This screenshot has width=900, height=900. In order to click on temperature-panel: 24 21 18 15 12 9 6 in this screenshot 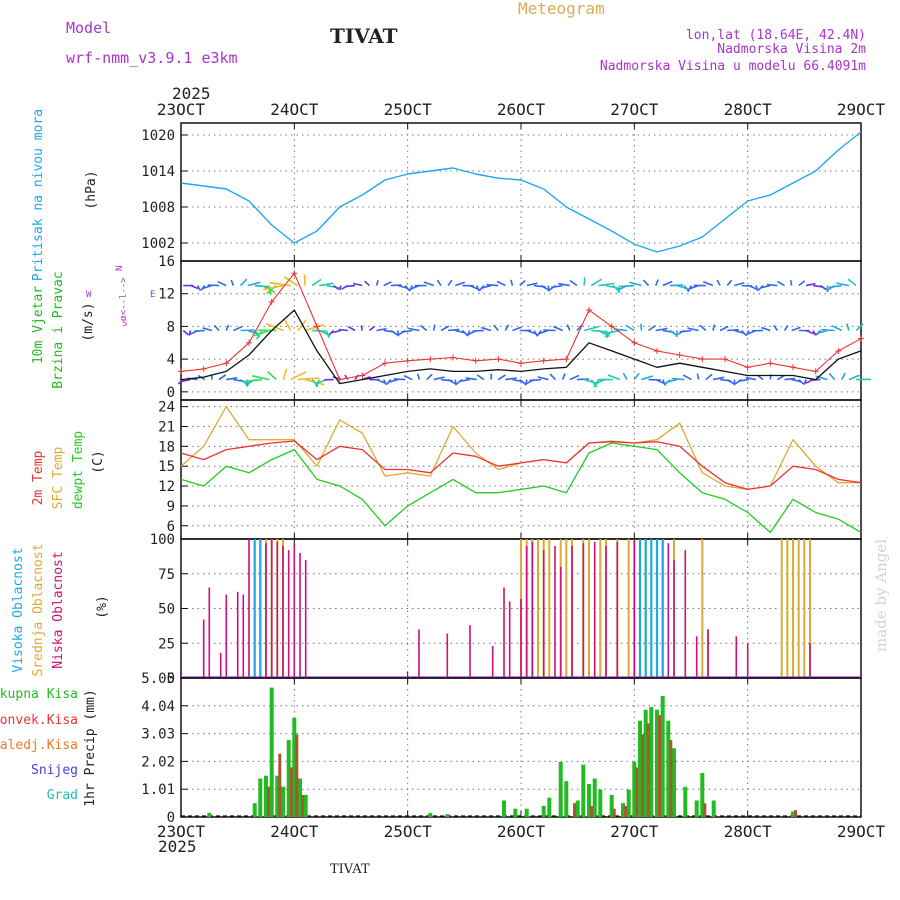, I will do `click(510, 469)`.